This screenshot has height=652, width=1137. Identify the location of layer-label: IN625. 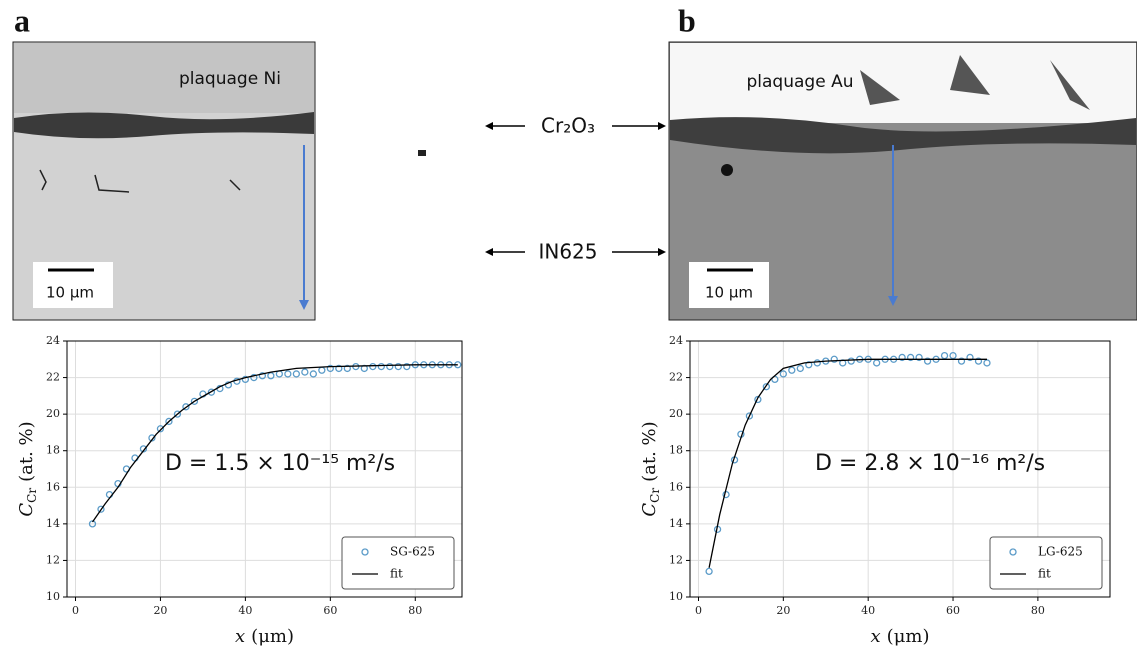
(567, 252).